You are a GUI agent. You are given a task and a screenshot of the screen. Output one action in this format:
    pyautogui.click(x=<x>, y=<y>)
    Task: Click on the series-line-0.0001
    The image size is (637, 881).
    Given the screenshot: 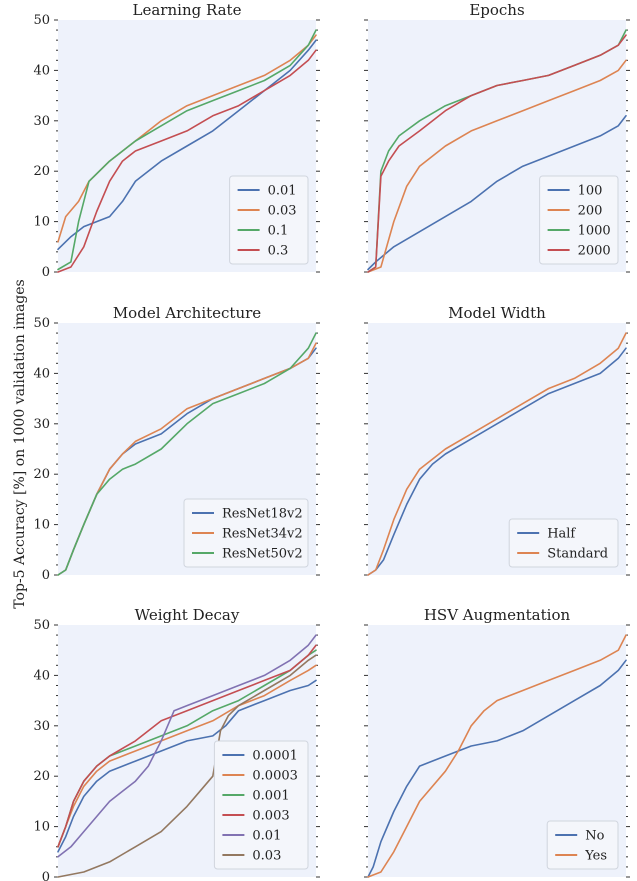 What is the action you would take?
    pyautogui.click(x=187, y=766)
    